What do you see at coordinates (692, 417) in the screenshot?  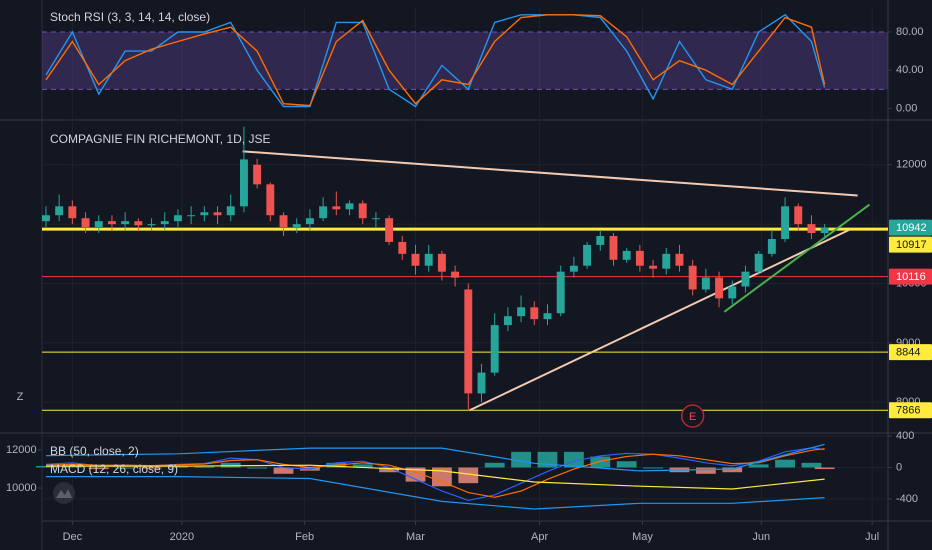 I see `event-label: E` at bounding box center [692, 417].